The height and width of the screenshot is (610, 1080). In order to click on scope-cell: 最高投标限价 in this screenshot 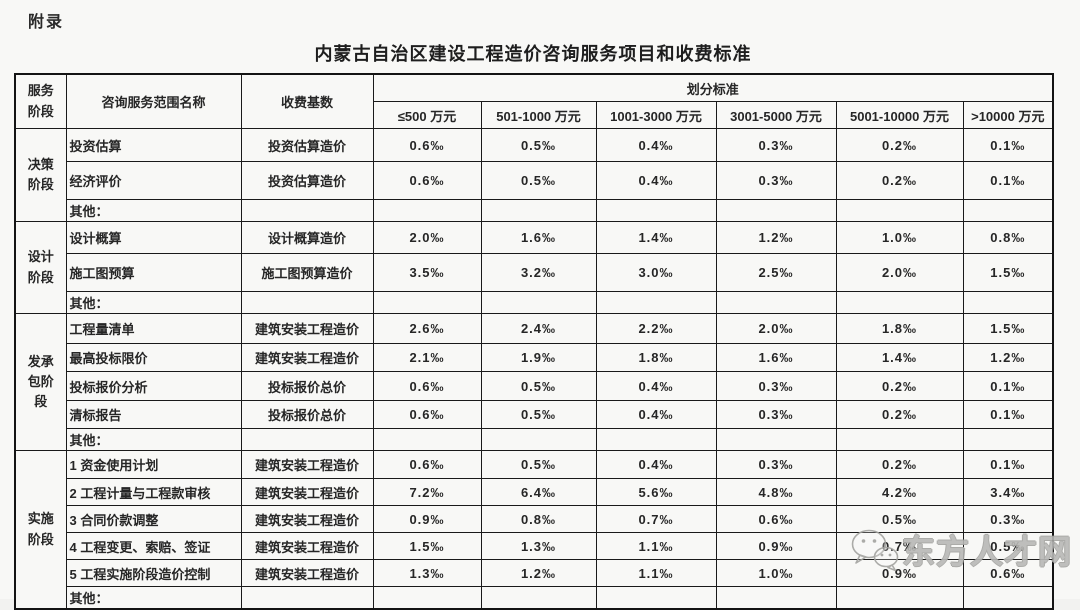, I will do `click(153, 357)`.